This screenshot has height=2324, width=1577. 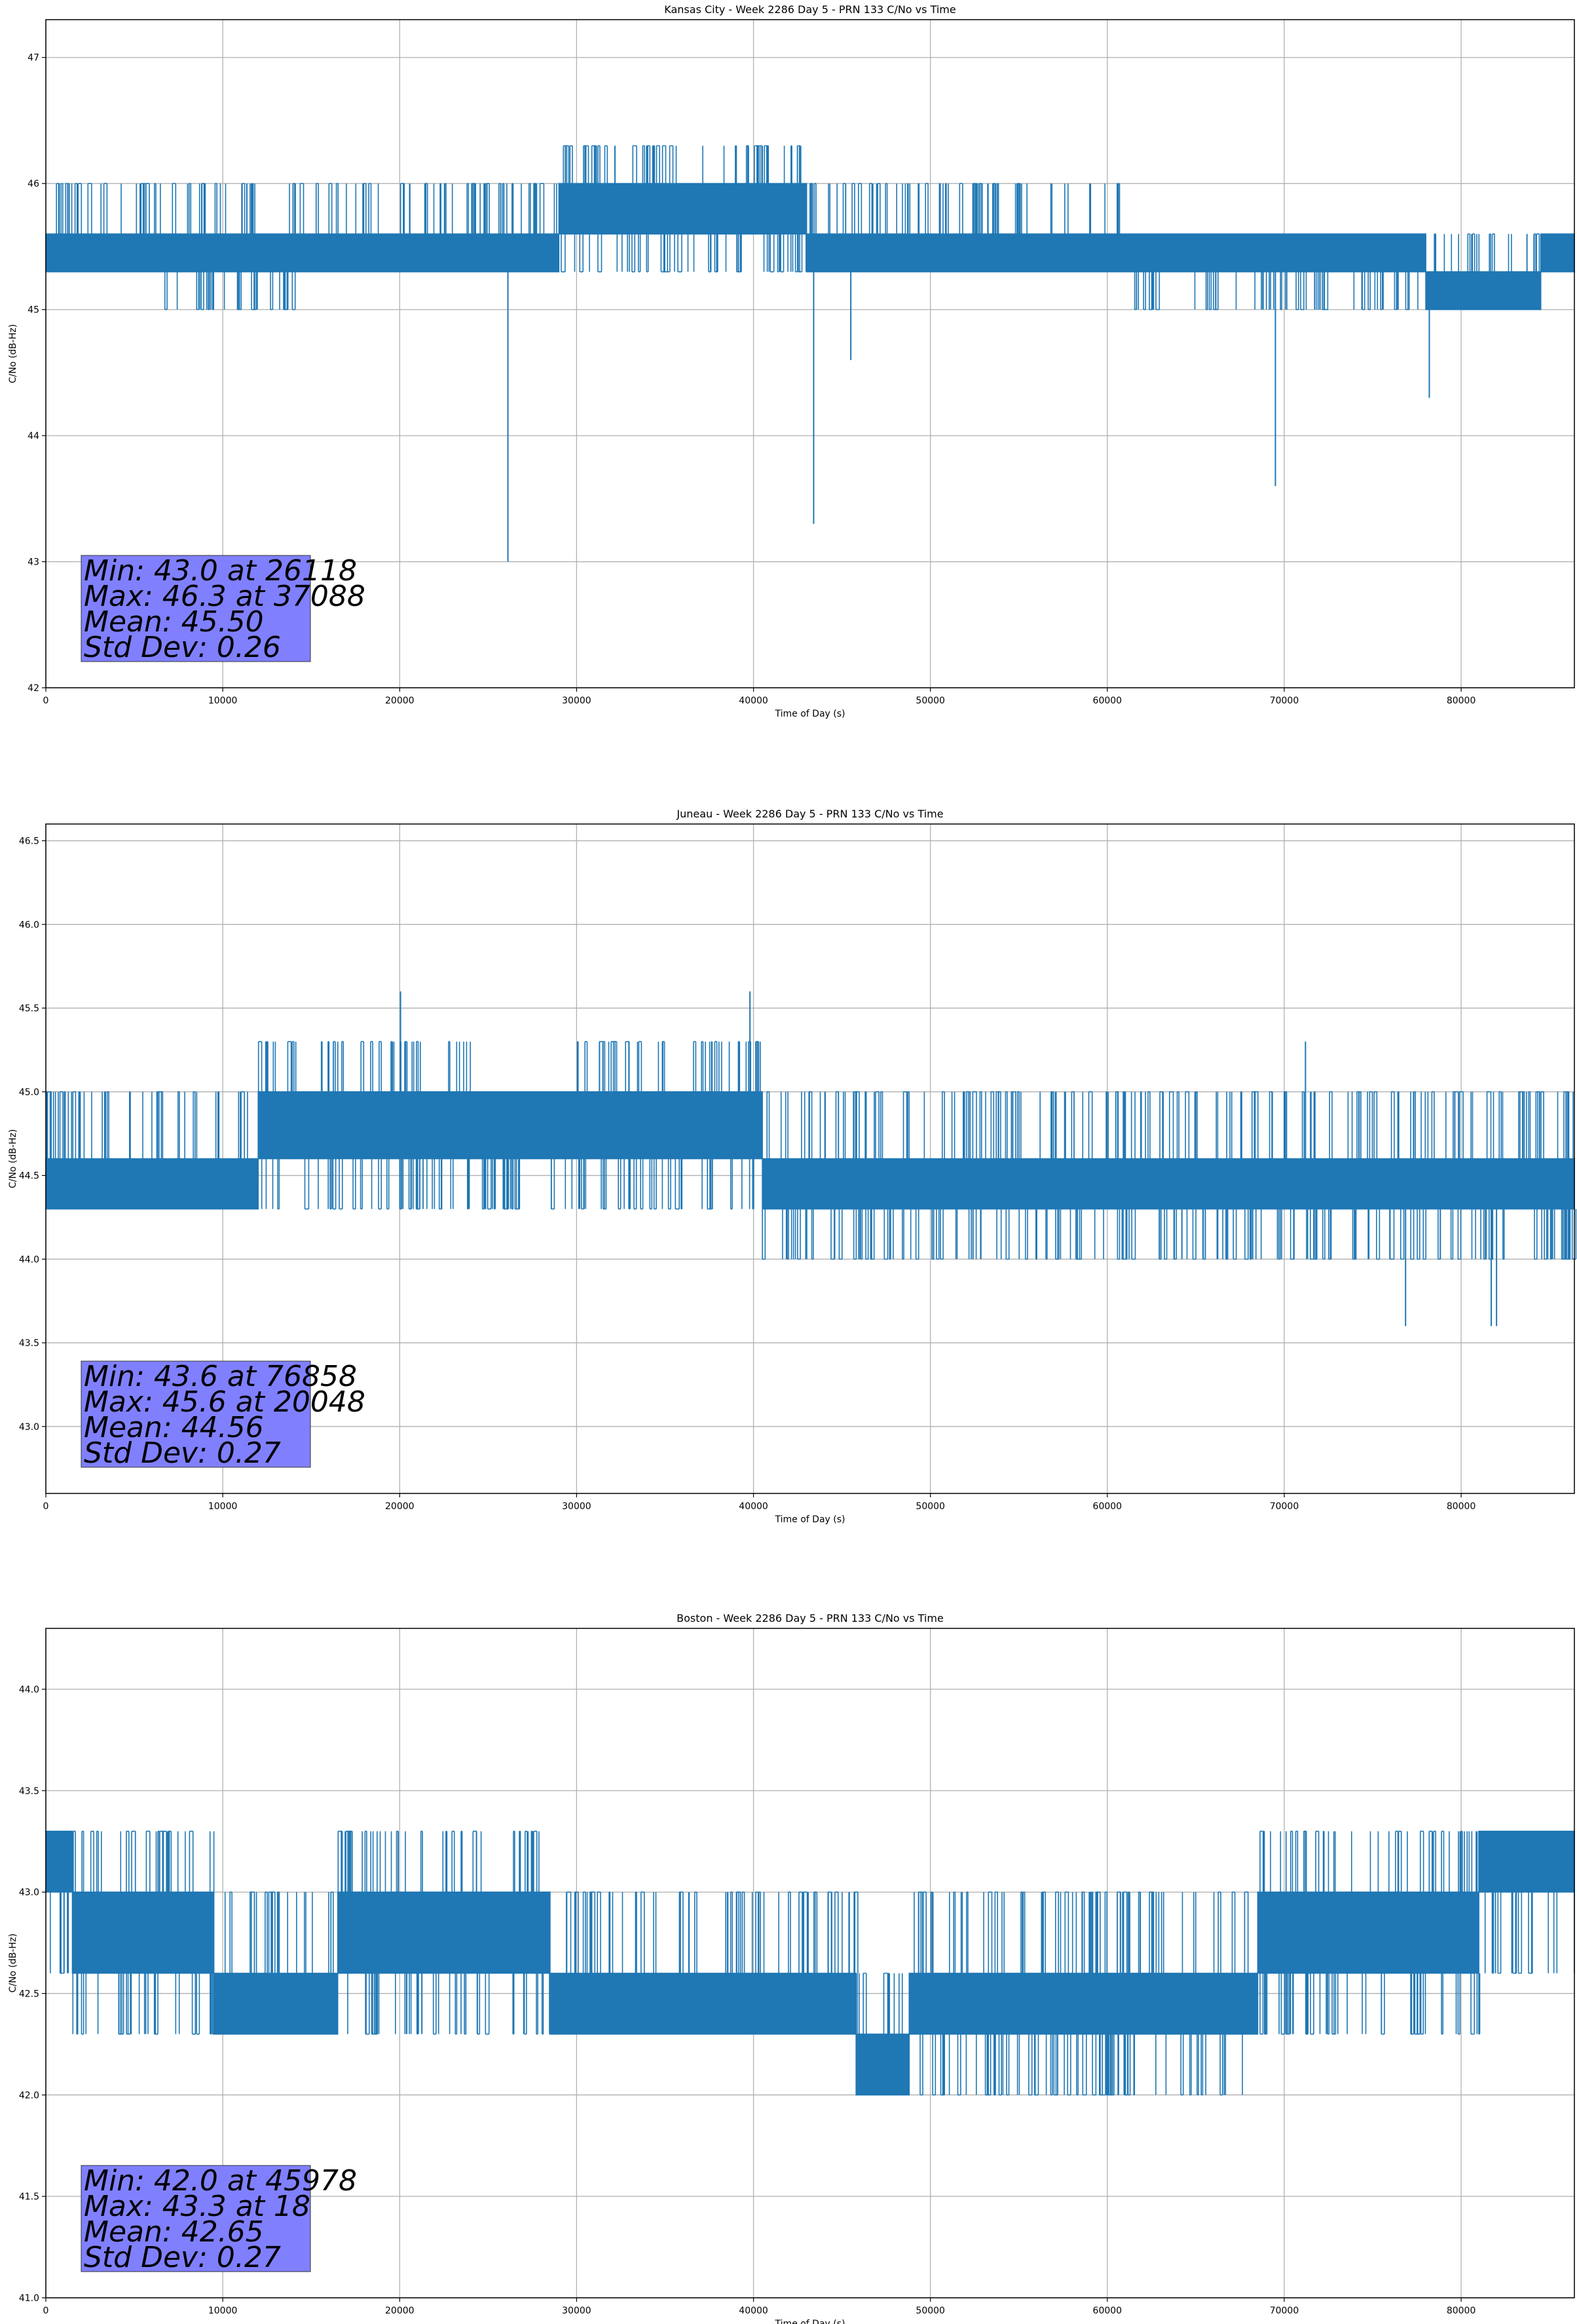 I want to click on stats-line: Max: 43.3 at 18, so click(x=197, y=2206).